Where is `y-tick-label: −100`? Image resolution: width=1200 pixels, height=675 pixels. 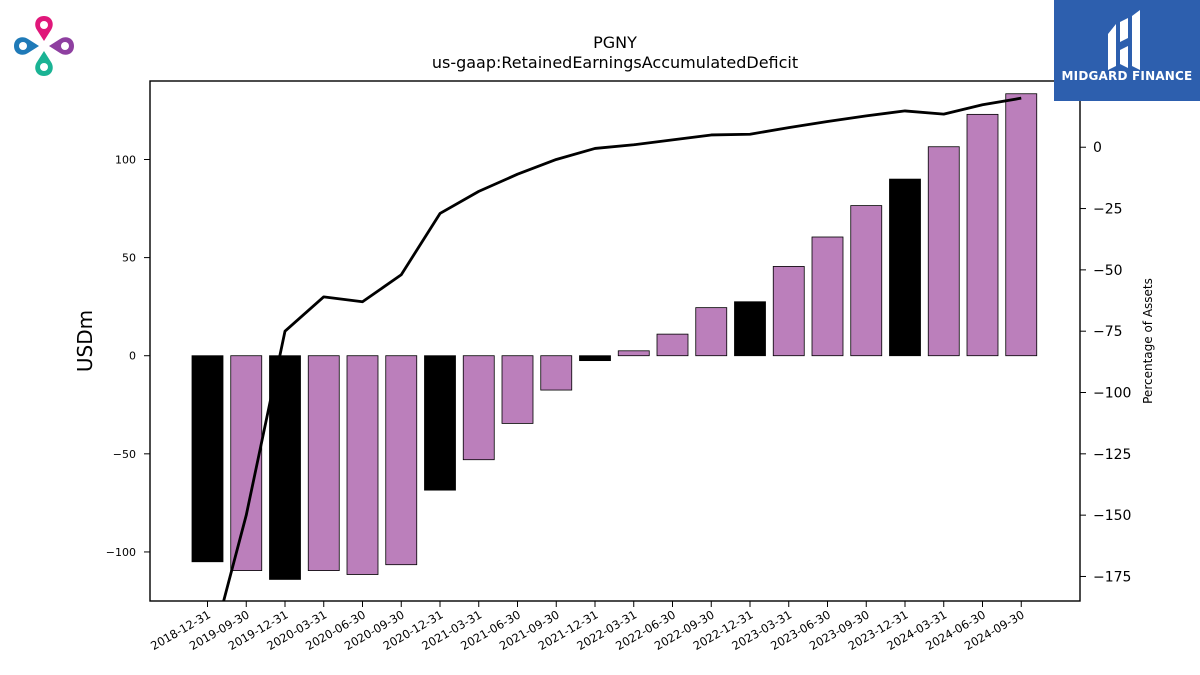 y-tick-label: −100 is located at coordinates (121, 552).